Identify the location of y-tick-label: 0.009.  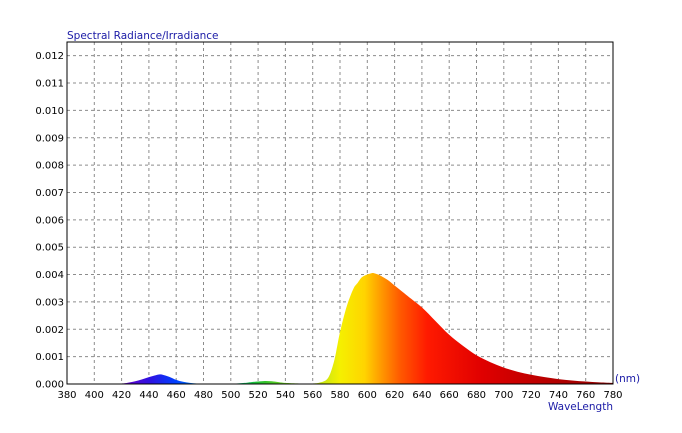
(49, 138).